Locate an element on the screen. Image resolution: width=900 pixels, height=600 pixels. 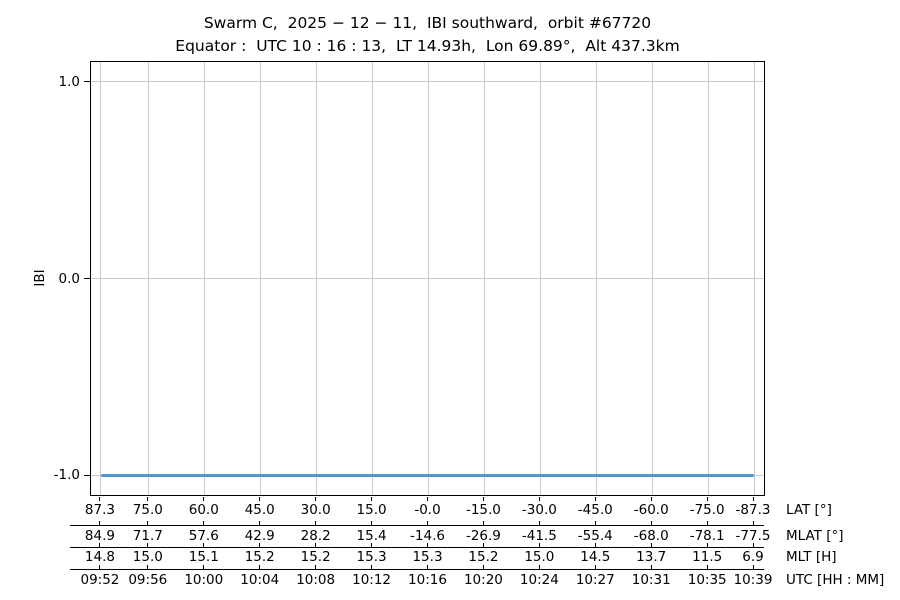
mlat-tick-value-label: 42.9 is located at coordinates (259, 536).